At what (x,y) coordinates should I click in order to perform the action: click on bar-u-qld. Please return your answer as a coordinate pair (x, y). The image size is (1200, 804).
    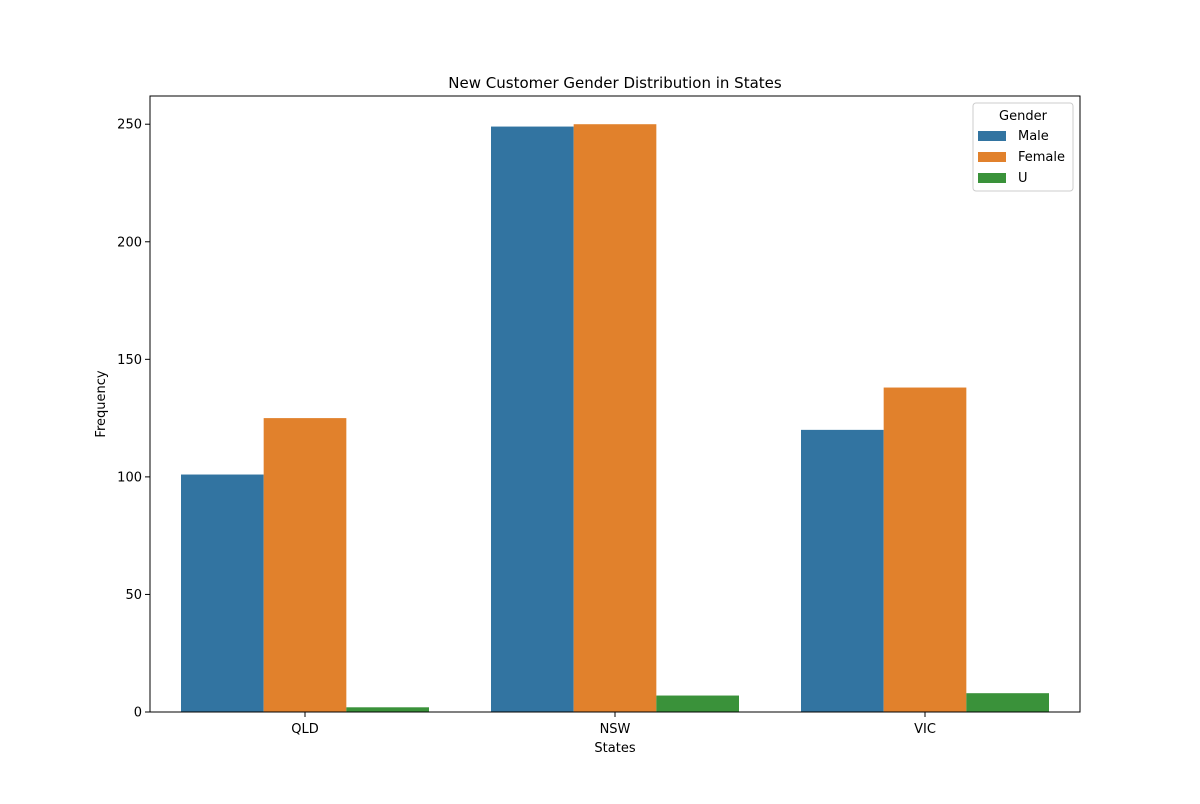
    Looking at the image, I should click on (387, 709).